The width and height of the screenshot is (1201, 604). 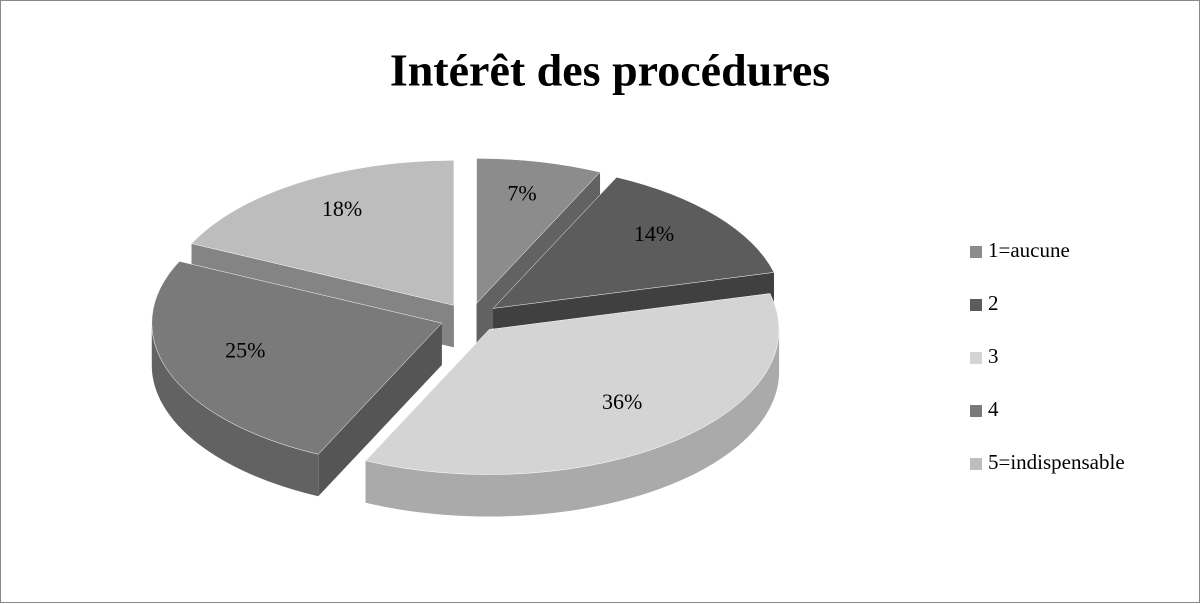 What do you see at coordinates (342, 208) in the screenshot?
I see `data-label: 18%` at bounding box center [342, 208].